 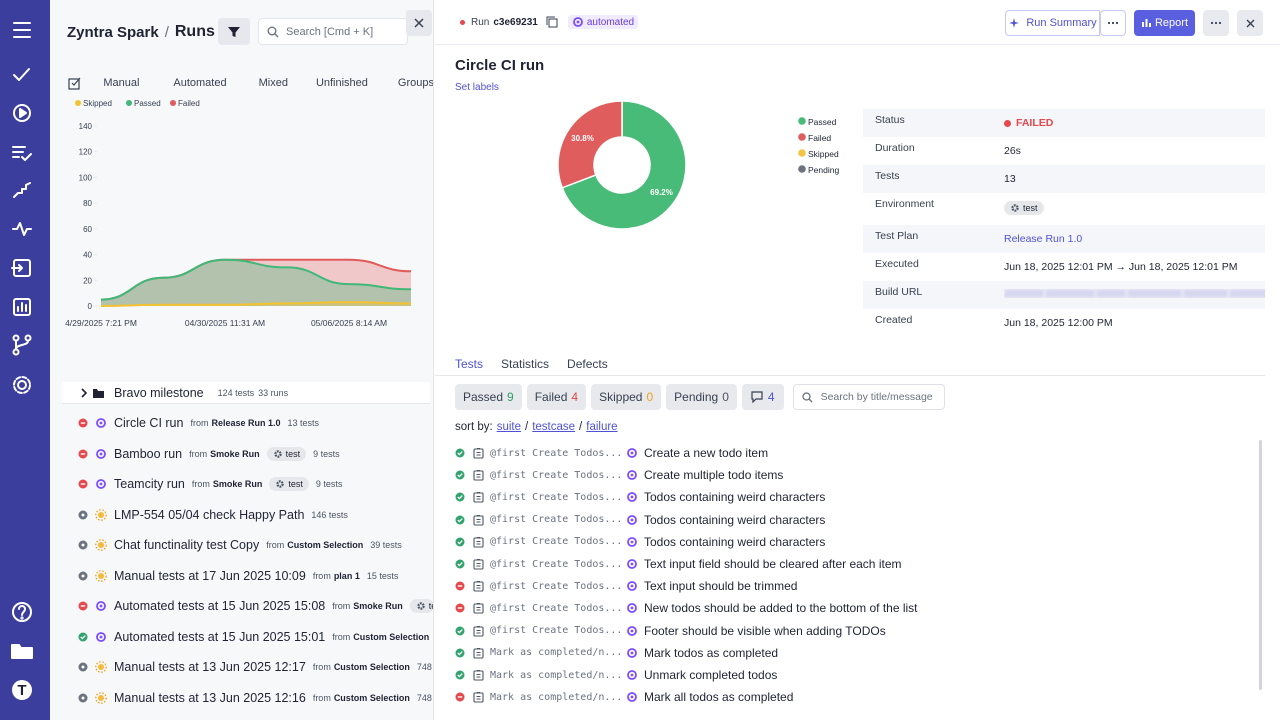 I want to click on run-row: Bamboo run from Smoke Run test 9 tests, so click(x=255, y=454).